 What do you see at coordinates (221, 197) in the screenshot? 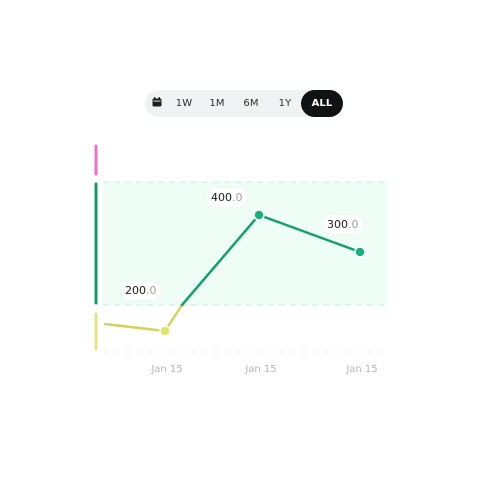
I see `value-label-int: 400` at bounding box center [221, 197].